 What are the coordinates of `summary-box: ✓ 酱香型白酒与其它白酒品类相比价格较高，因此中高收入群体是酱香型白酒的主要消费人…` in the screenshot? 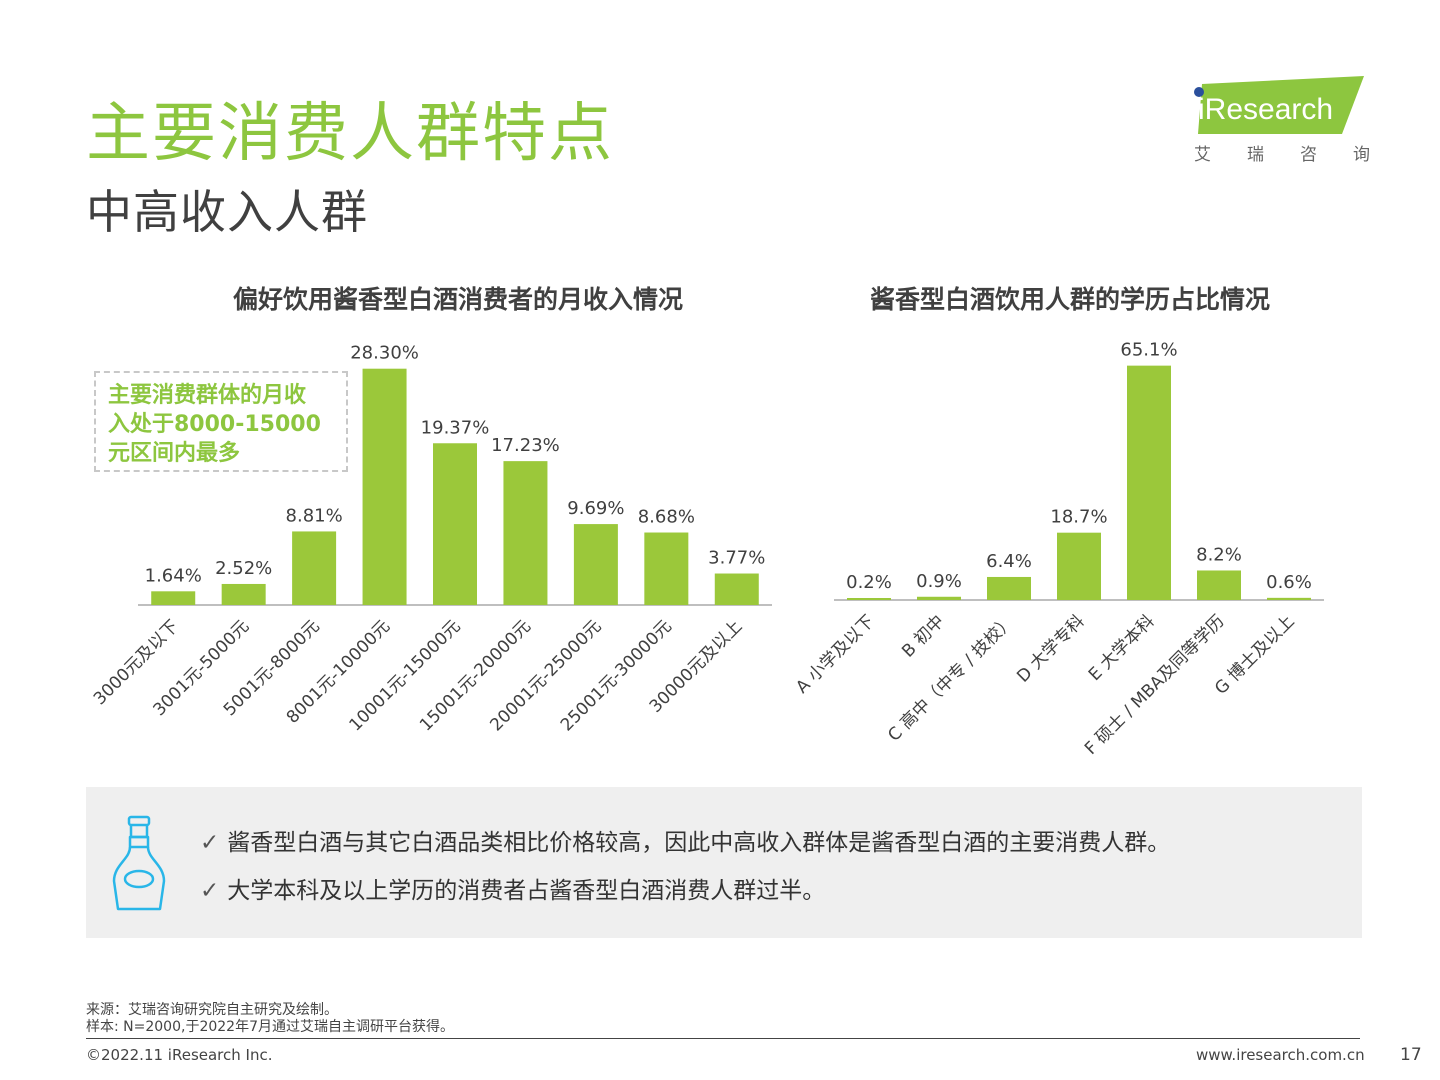 It's located at (724, 862).